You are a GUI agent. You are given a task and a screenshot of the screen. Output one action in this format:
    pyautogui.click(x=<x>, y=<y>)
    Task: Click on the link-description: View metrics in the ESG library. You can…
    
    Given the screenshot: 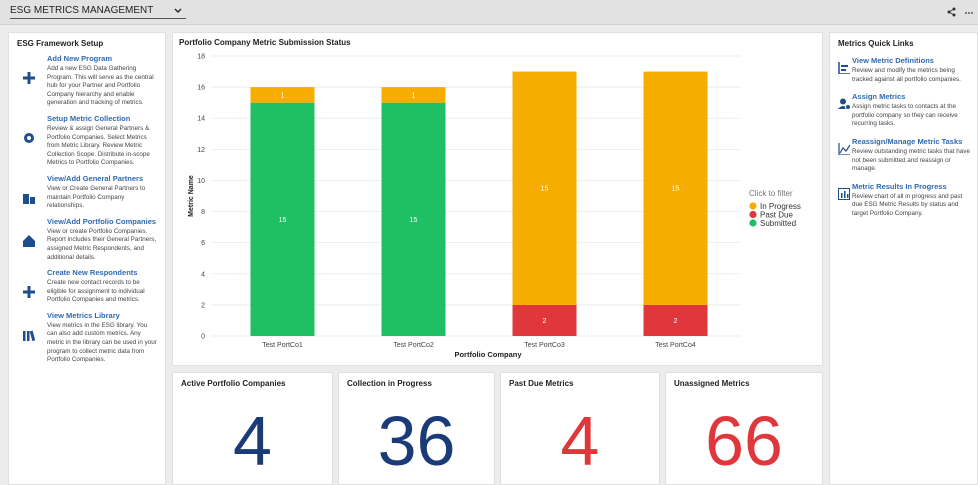 What is the action you would take?
    pyautogui.click(x=102, y=342)
    